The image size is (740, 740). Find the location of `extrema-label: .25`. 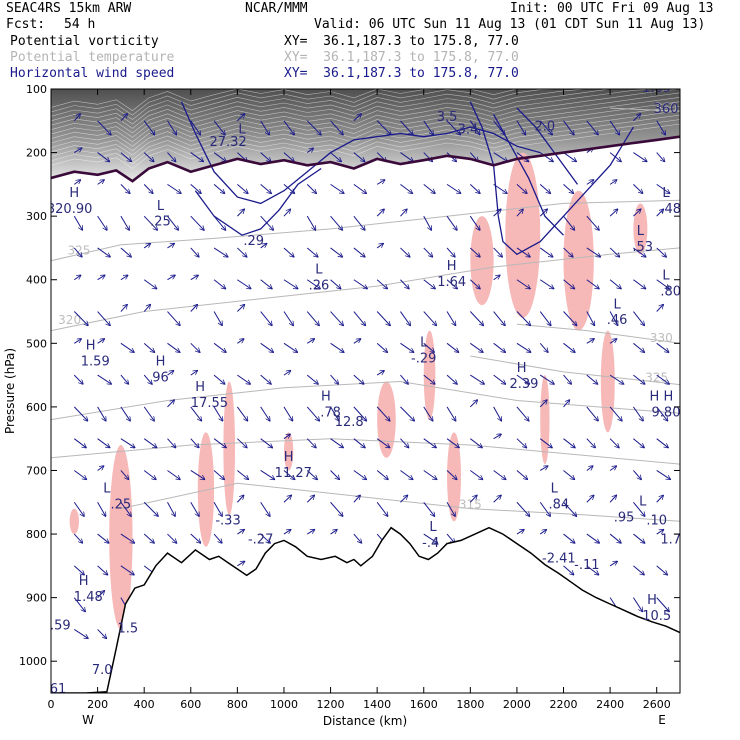

extrema-label: .25 is located at coordinates (121, 505).